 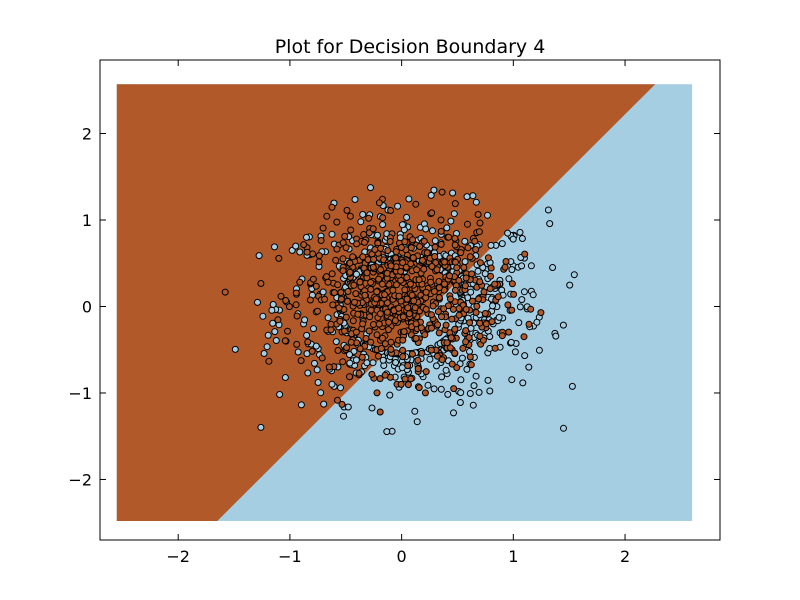 What do you see at coordinates (80, 479) in the screenshot?
I see `y-tick-label: −2` at bounding box center [80, 479].